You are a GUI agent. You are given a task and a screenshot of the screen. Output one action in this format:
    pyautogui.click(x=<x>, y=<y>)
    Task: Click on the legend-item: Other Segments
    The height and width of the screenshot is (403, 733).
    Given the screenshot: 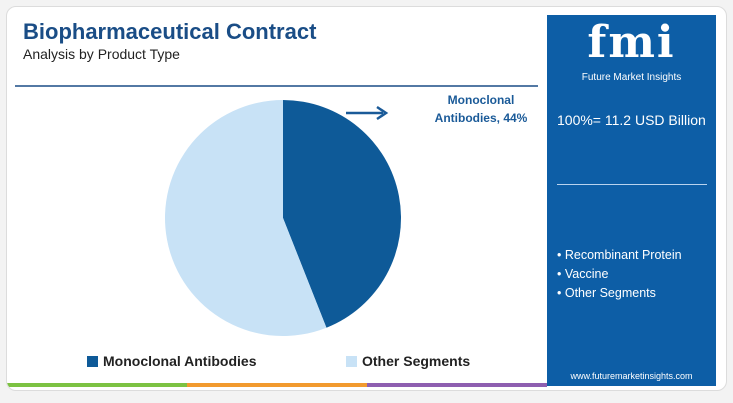 What is the action you would take?
    pyautogui.click(x=408, y=361)
    